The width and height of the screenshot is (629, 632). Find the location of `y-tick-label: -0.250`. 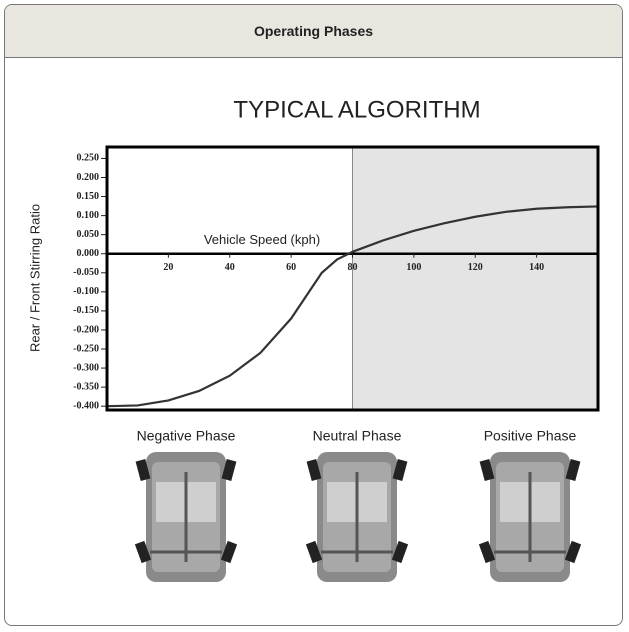

y-tick-label: -0.250 is located at coordinates (86, 348).